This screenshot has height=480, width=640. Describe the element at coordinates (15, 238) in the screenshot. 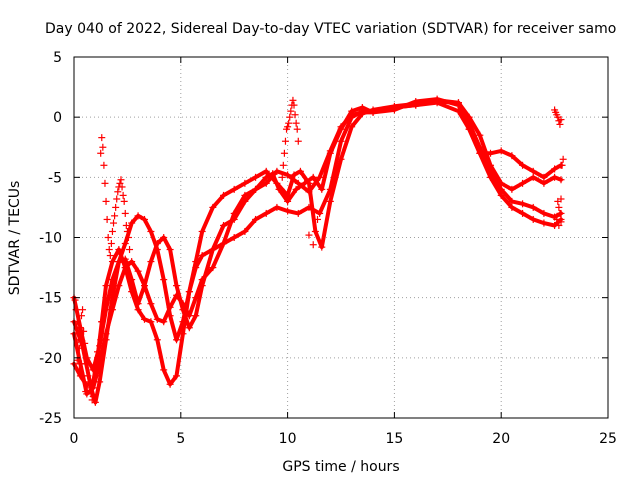

I see `y-axis-label: SDTVAR / TECUs` at that location.